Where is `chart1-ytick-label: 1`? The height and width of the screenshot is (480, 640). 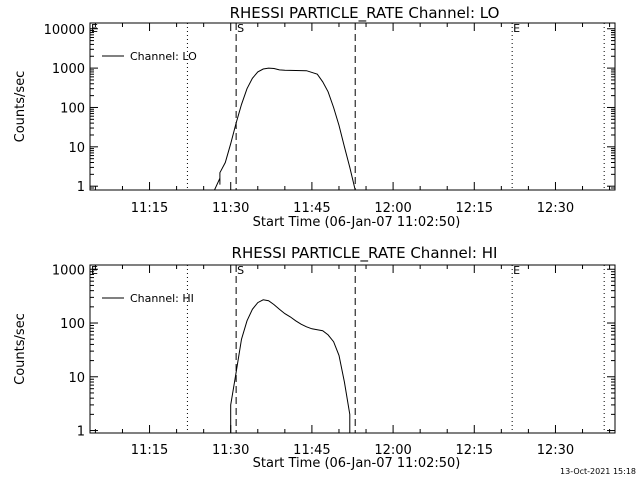 chart1-ytick-label: 1 is located at coordinates (81, 432).